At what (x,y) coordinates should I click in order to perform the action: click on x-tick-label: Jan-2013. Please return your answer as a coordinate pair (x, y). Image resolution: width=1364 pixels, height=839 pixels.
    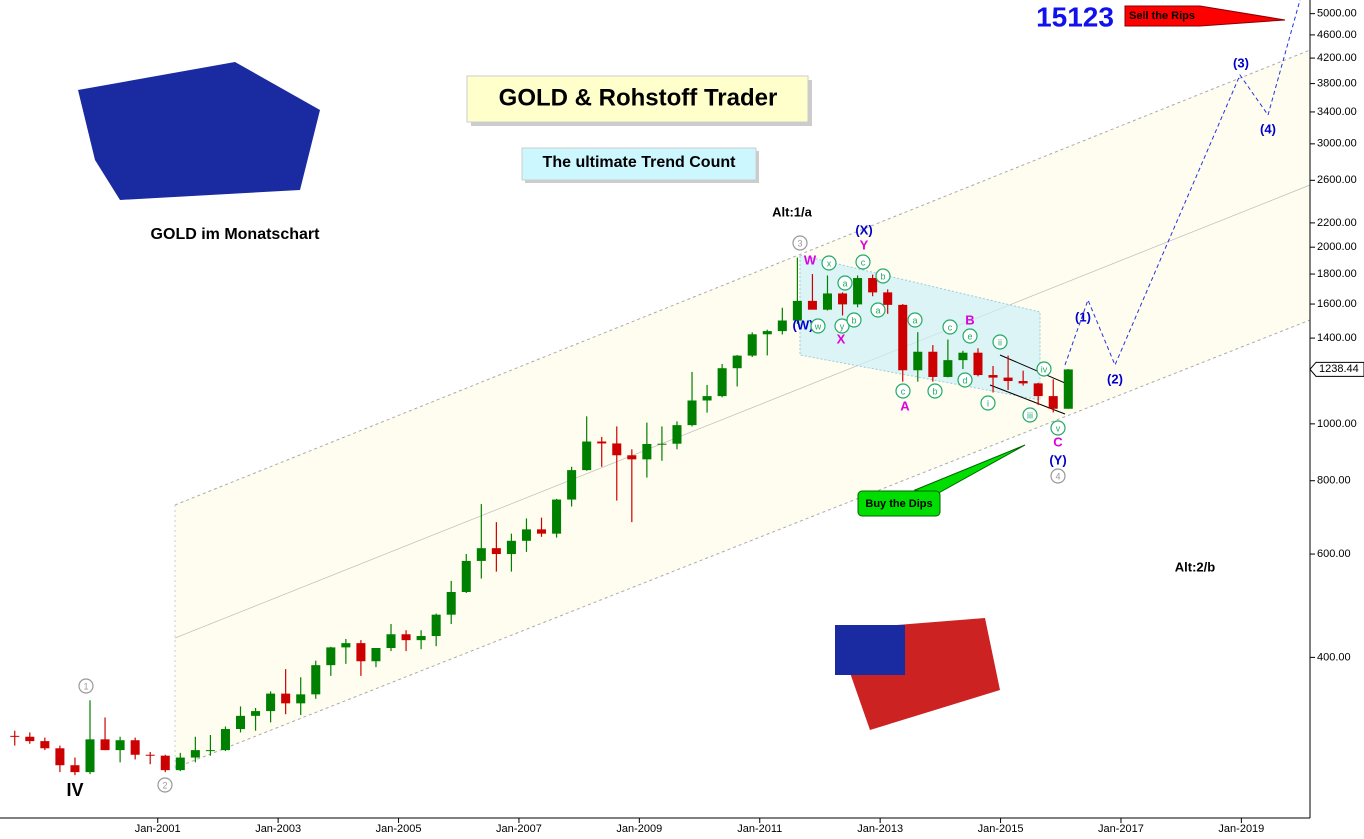
    Looking at the image, I should click on (880, 829).